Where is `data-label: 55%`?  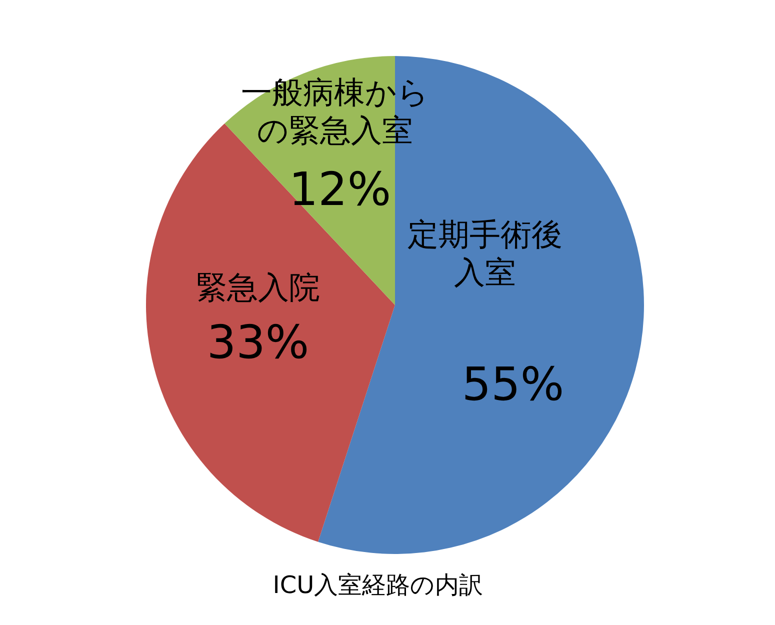
data-label: 55% is located at coordinates (513, 384).